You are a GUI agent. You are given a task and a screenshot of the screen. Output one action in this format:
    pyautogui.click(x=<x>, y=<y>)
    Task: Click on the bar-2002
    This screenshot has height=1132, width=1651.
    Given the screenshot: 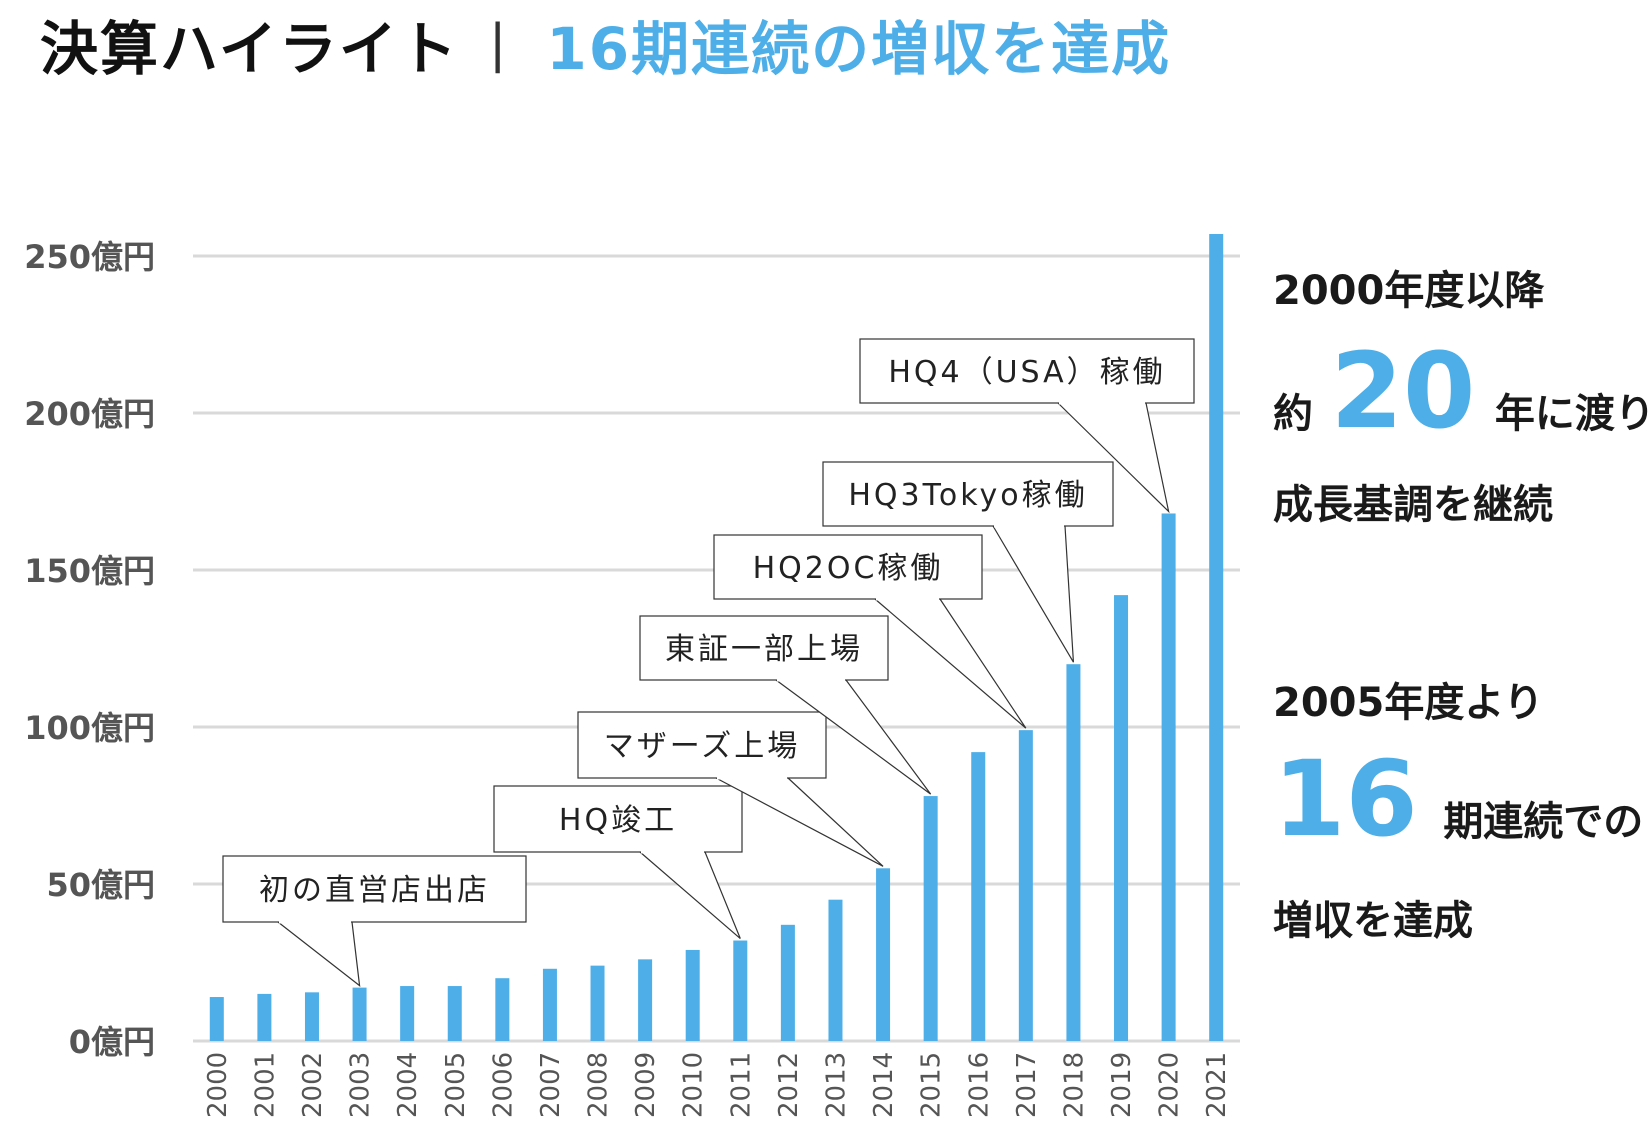 What is the action you would take?
    pyautogui.click(x=311, y=1016)
    